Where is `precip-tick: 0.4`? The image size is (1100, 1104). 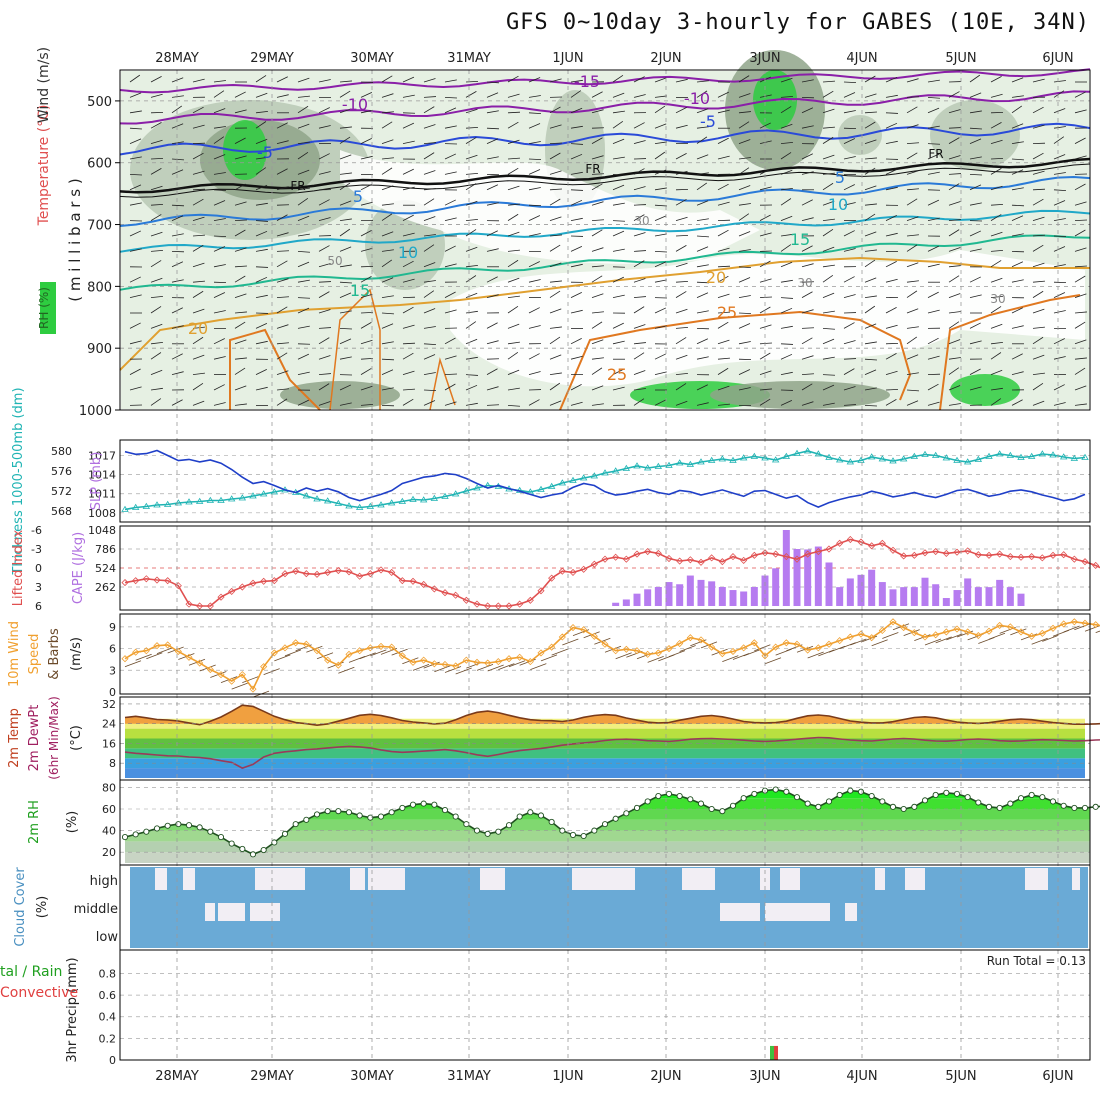 precip-tick: 0.4 is located at coordinates (108, 1017).